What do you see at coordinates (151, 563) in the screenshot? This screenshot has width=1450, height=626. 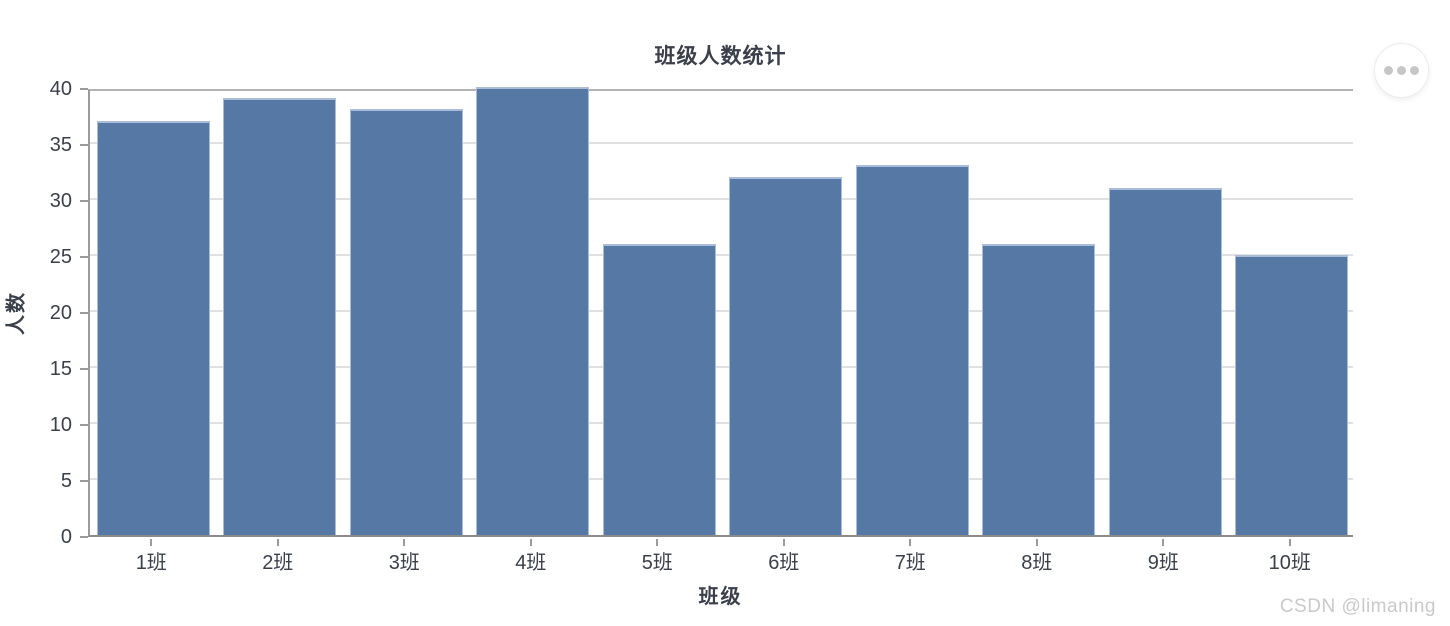 I see `x-tick-label-1班: 1班` at bounding box center [151, 563].